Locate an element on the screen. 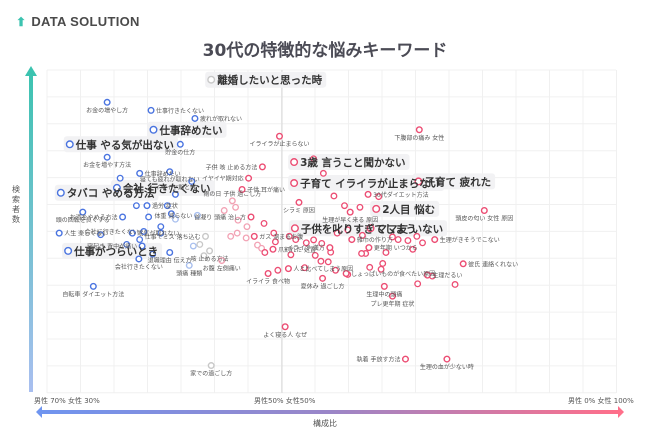  point-label: 生理の血が少ない時 is located at coordinates (447, 367).